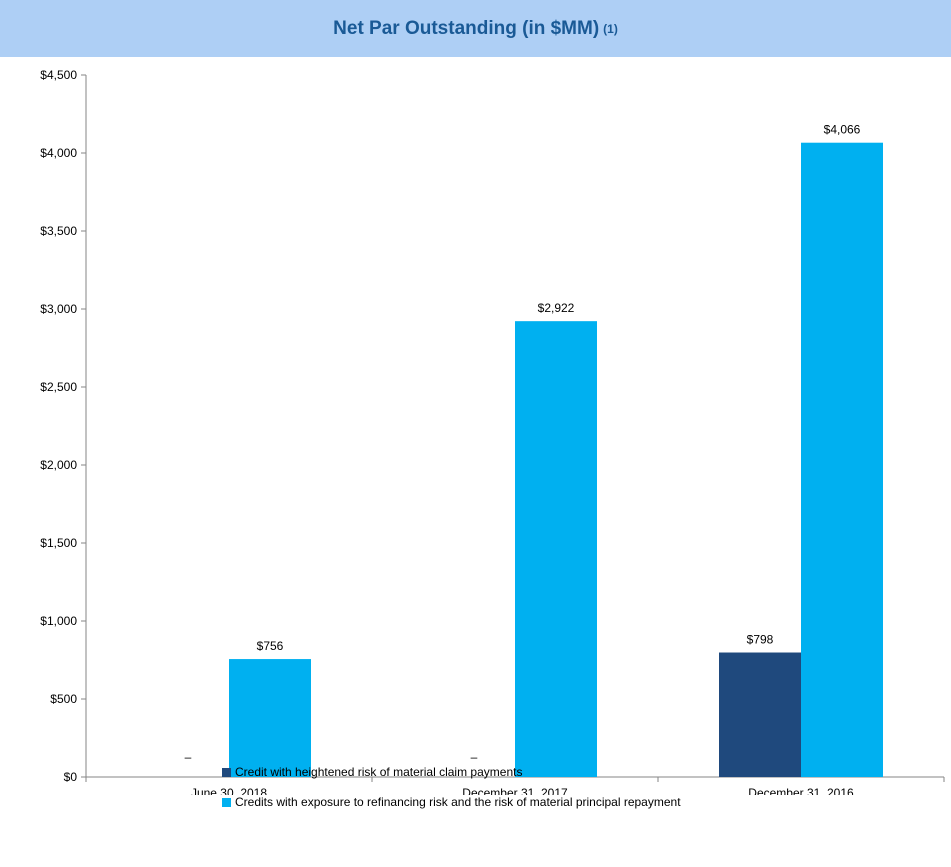 The image size is (951, 867). What do you see at coordinates (58, 153) in the screenshot?
I see `y-tick-label: $4,000` at bounding box center [58, 153].